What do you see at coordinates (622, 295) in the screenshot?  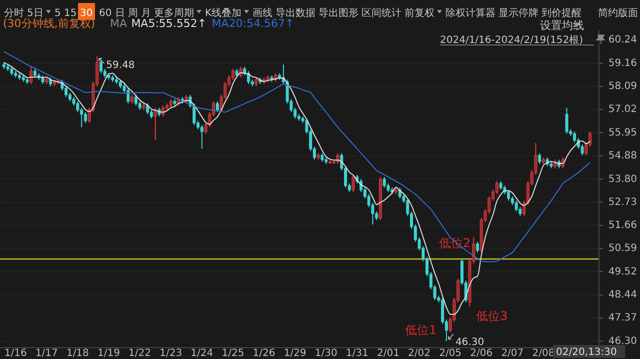 I see `y-tick-label: 48.44` at bounding box center [622, 295].